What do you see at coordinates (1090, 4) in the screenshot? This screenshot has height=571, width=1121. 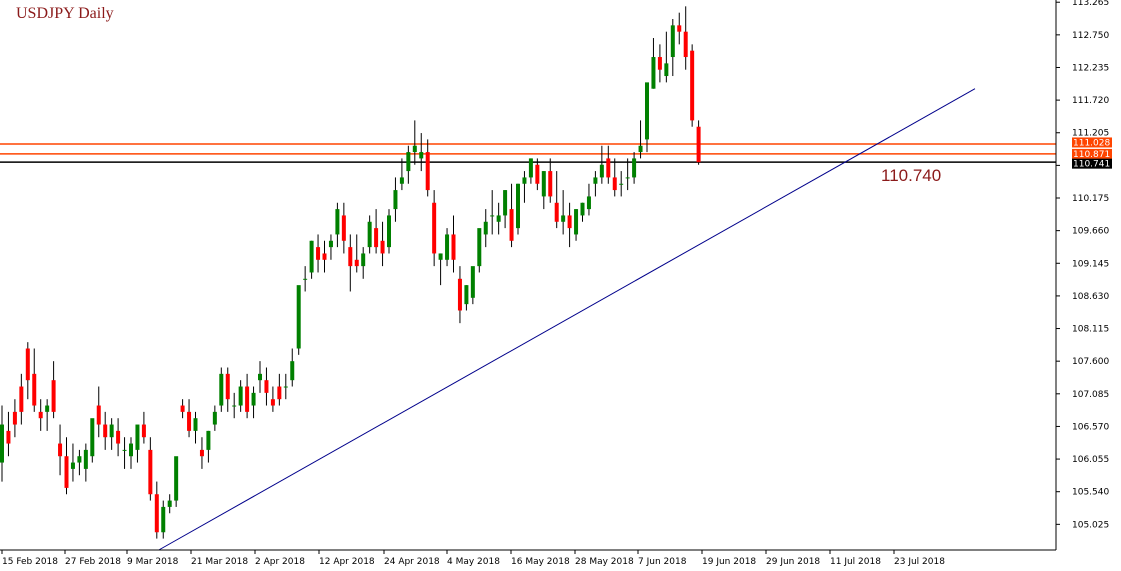 I see `price-tick-label: 113.265` at bounding box center [1090, 4].